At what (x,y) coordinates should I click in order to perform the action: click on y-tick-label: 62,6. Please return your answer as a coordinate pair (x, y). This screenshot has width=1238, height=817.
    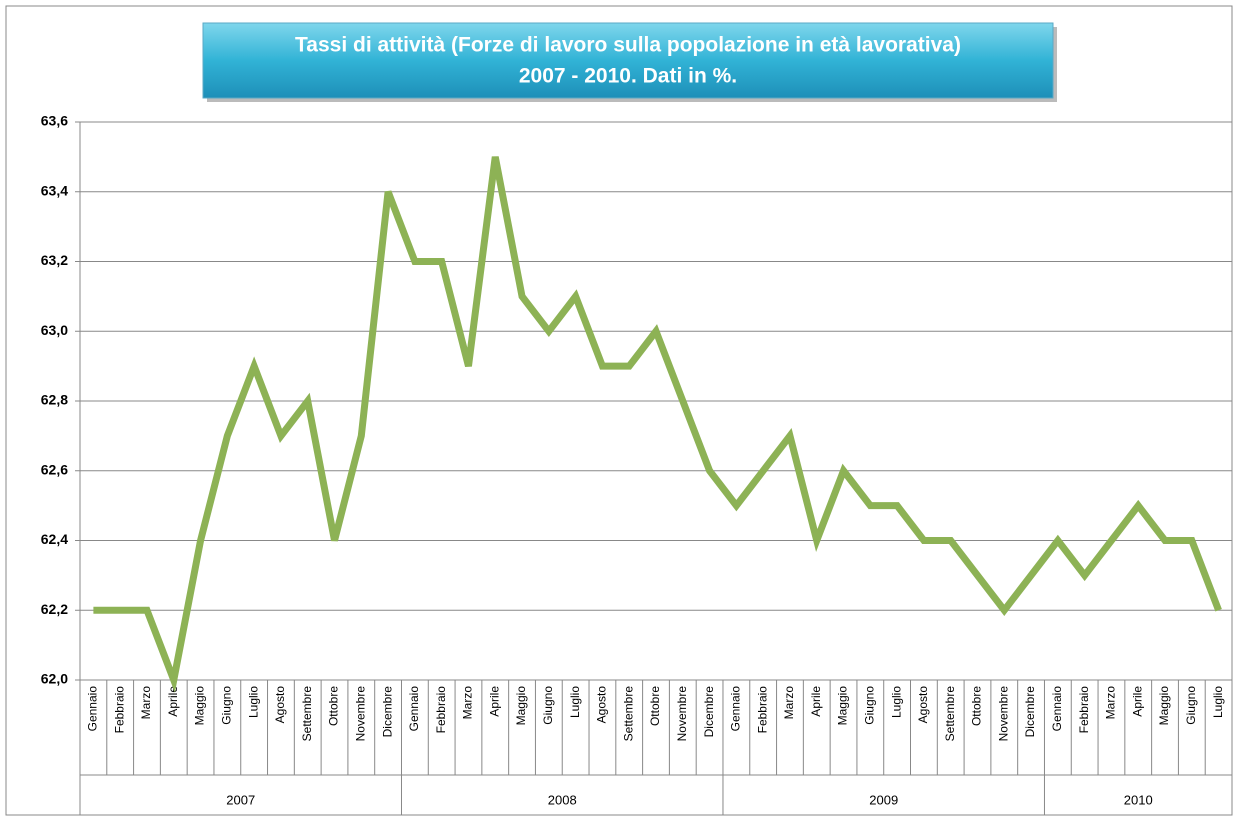
    Looking at the image, I should click on (54, 469).